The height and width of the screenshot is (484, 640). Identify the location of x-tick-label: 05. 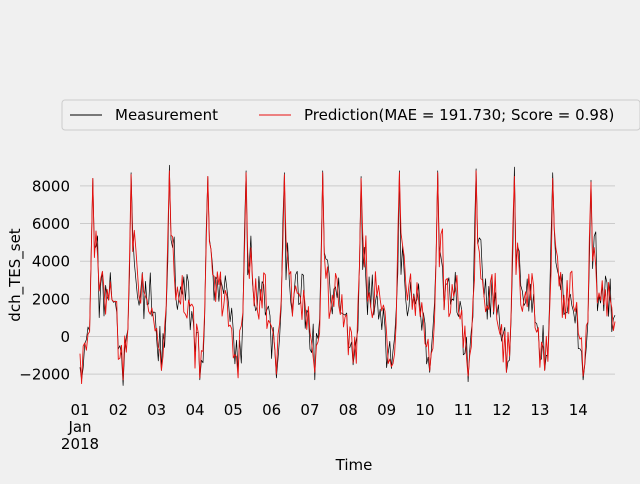
(233, 410).